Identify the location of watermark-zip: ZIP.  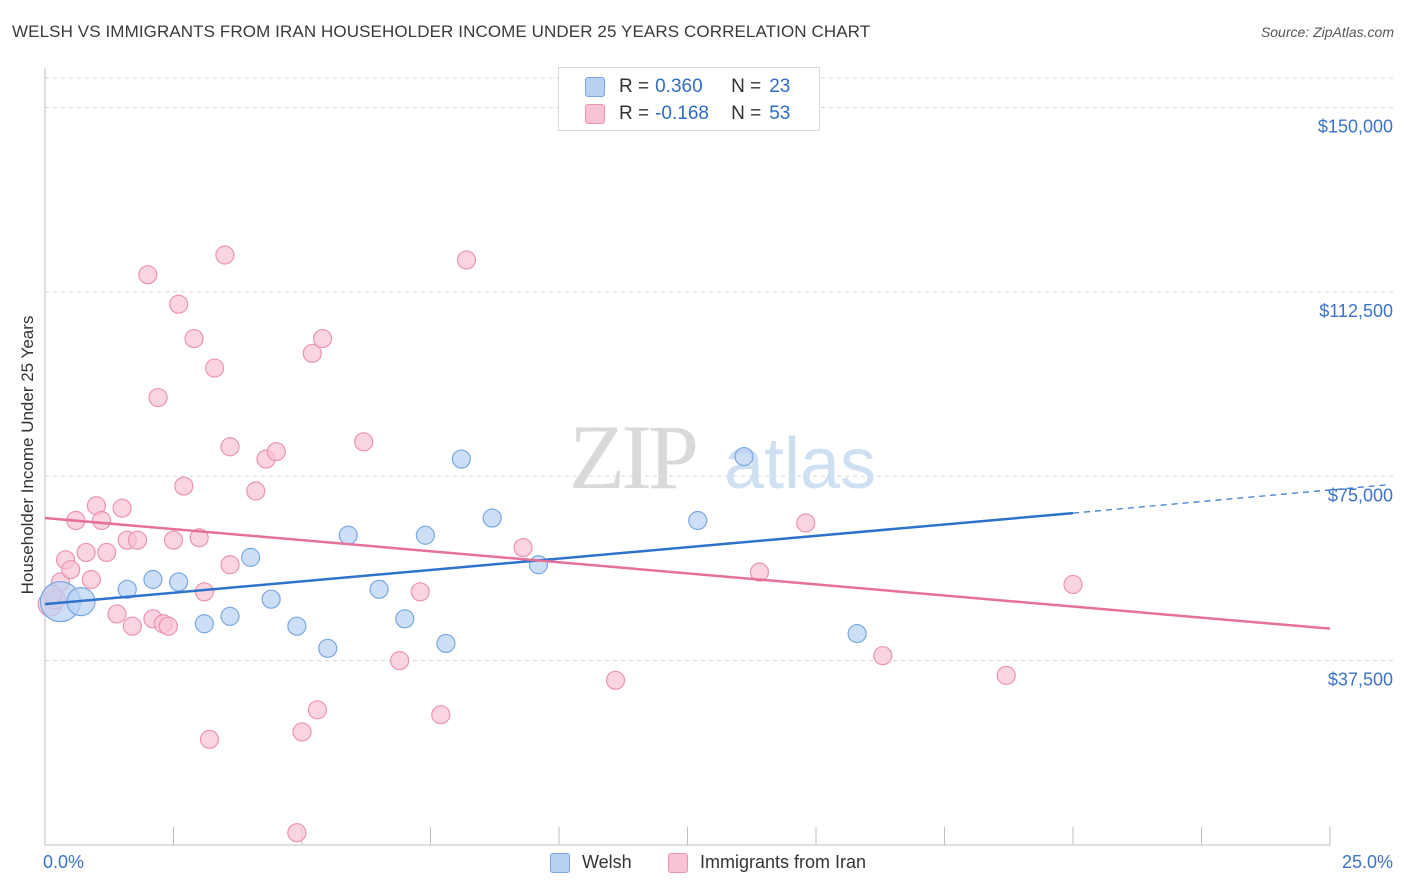
(632, 457).